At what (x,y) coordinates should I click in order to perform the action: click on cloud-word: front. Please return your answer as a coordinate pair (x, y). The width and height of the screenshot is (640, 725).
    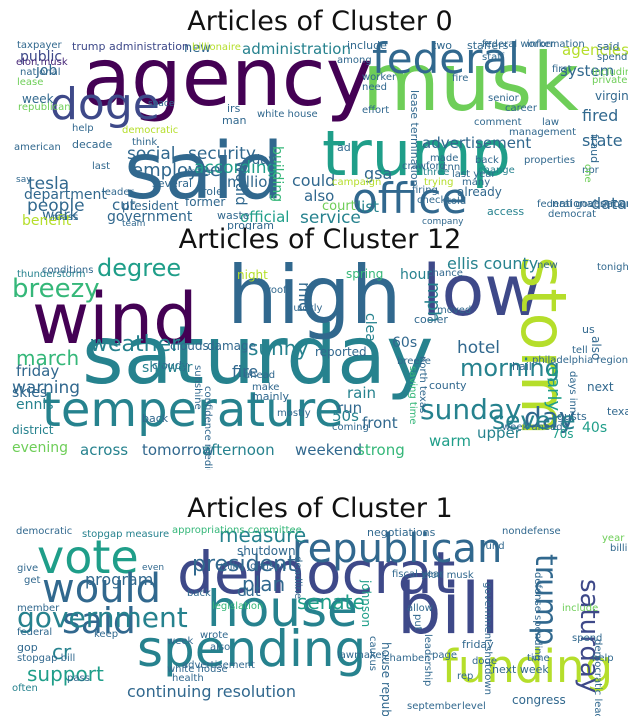
    Looking at the image, I should click on (380, 423).